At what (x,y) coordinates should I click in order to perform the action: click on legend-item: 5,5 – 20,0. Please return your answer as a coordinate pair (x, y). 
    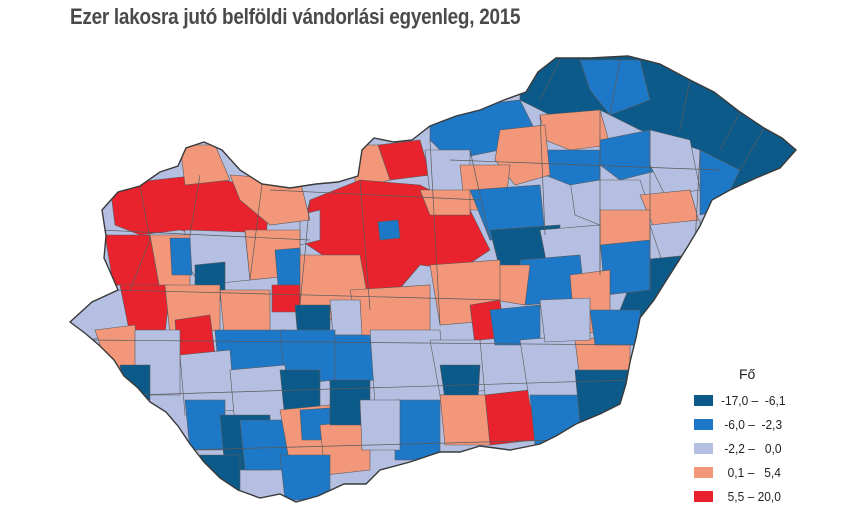
    Looking at the image, I should click on (769, 496).